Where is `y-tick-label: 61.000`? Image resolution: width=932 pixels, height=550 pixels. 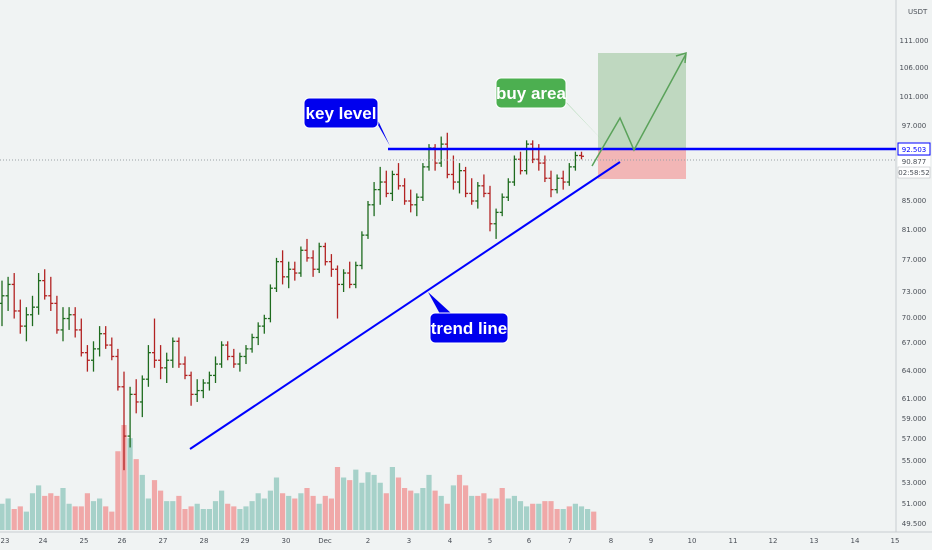 y-tick-label: 61.000 is located at coordinates (914, 399).